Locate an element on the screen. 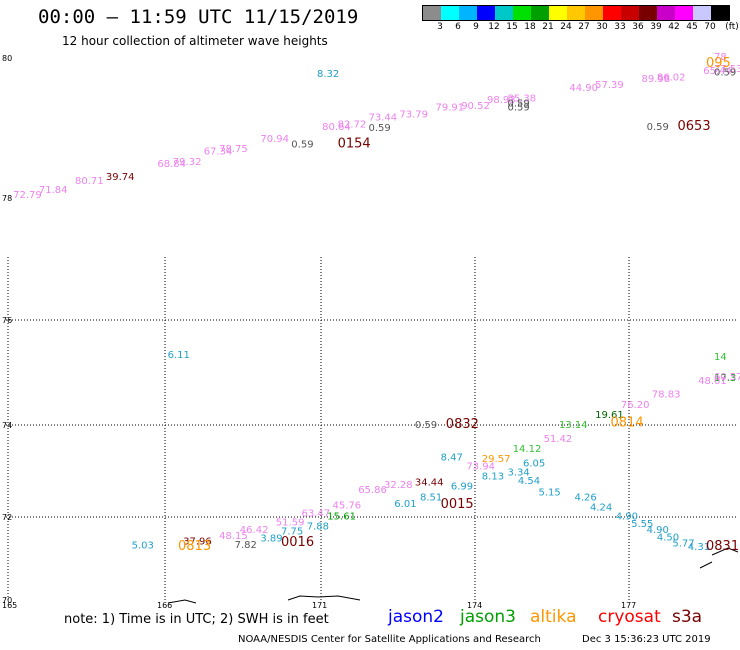  legend-tick: 42 is located at coordinates (674, 27).